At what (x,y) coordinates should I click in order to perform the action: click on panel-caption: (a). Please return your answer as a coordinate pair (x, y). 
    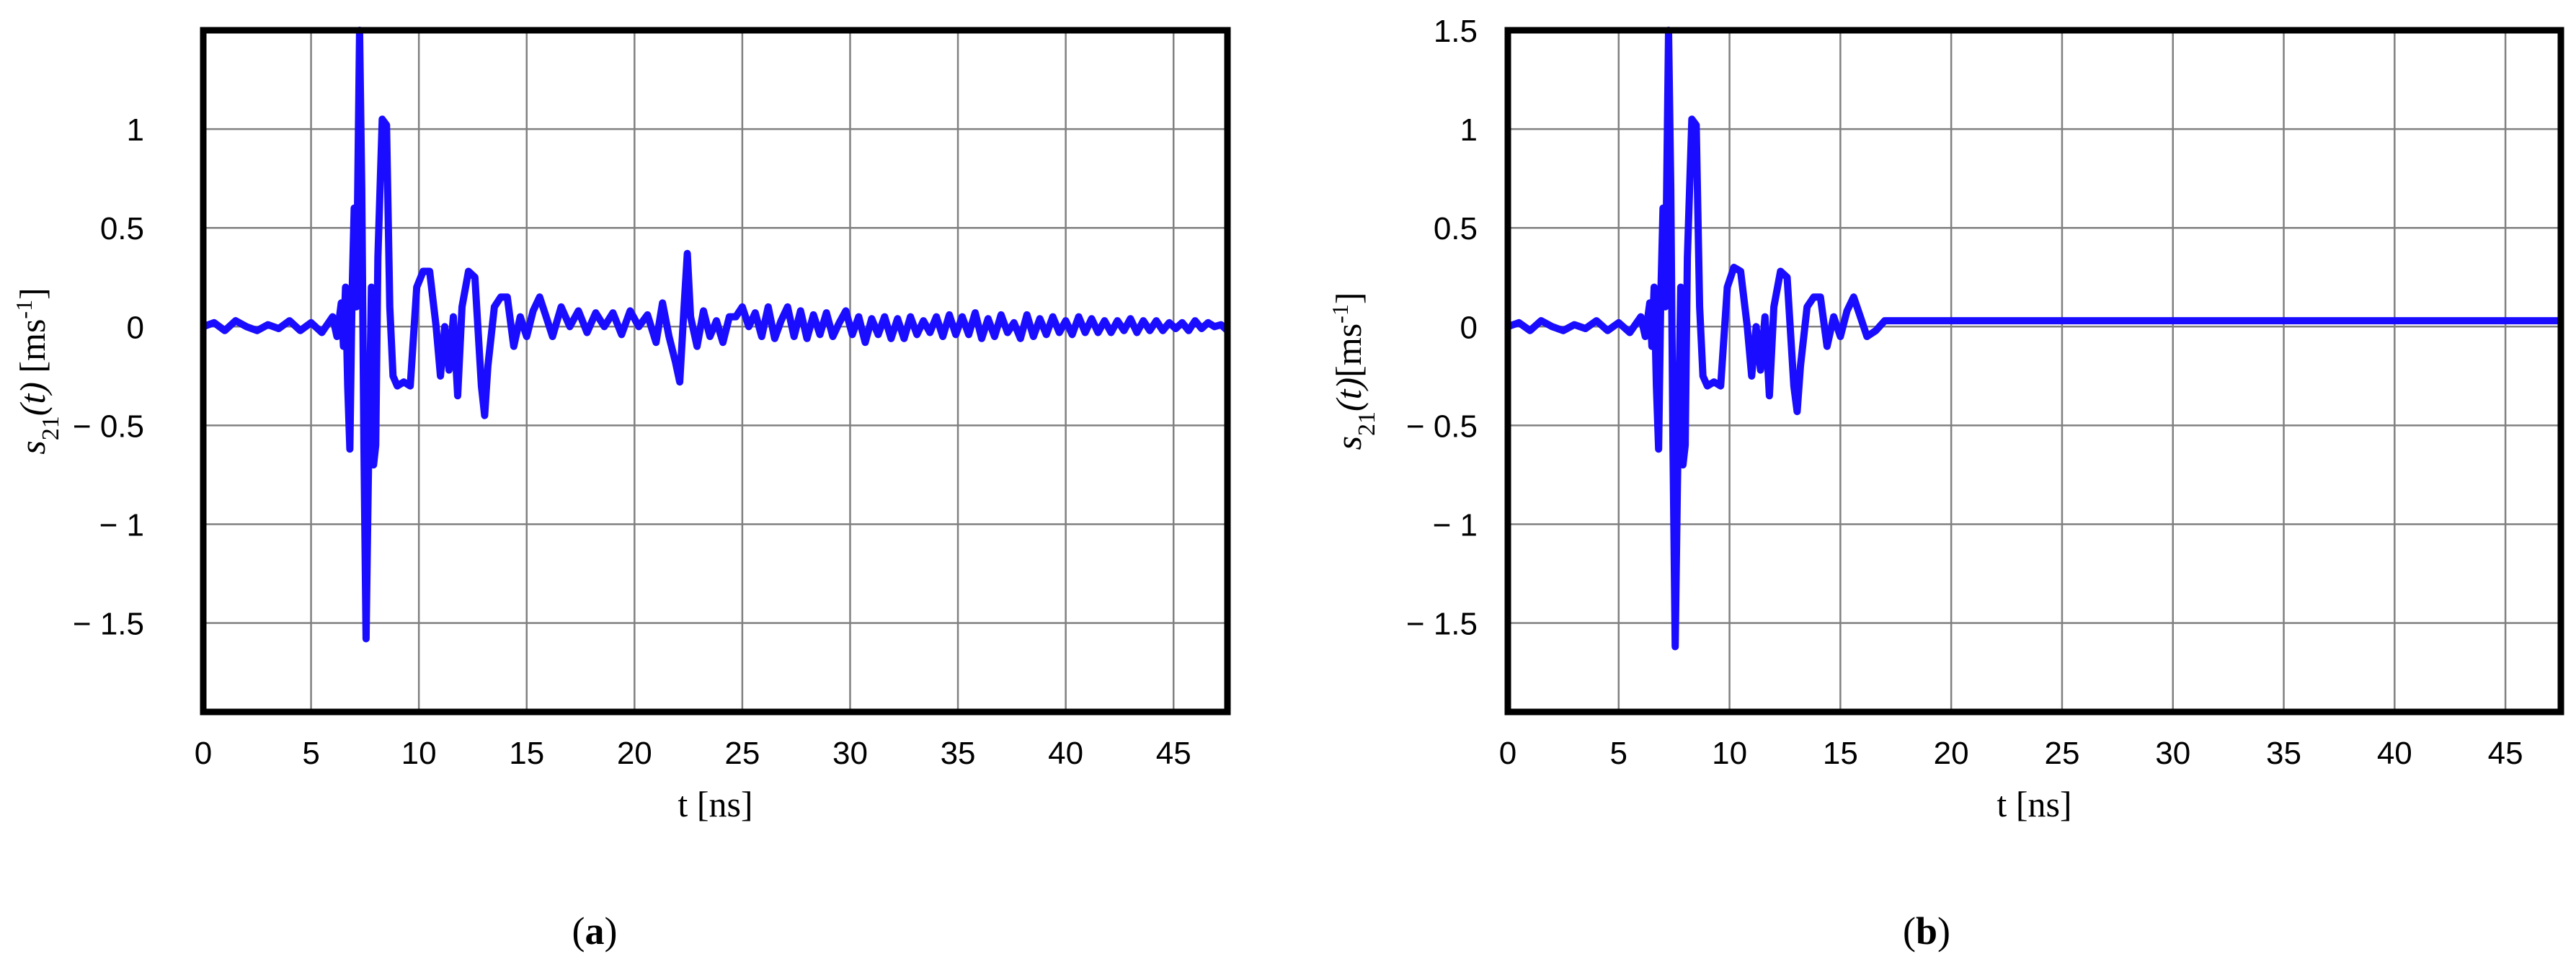
    Looking at the image, I should click on (595, 931).